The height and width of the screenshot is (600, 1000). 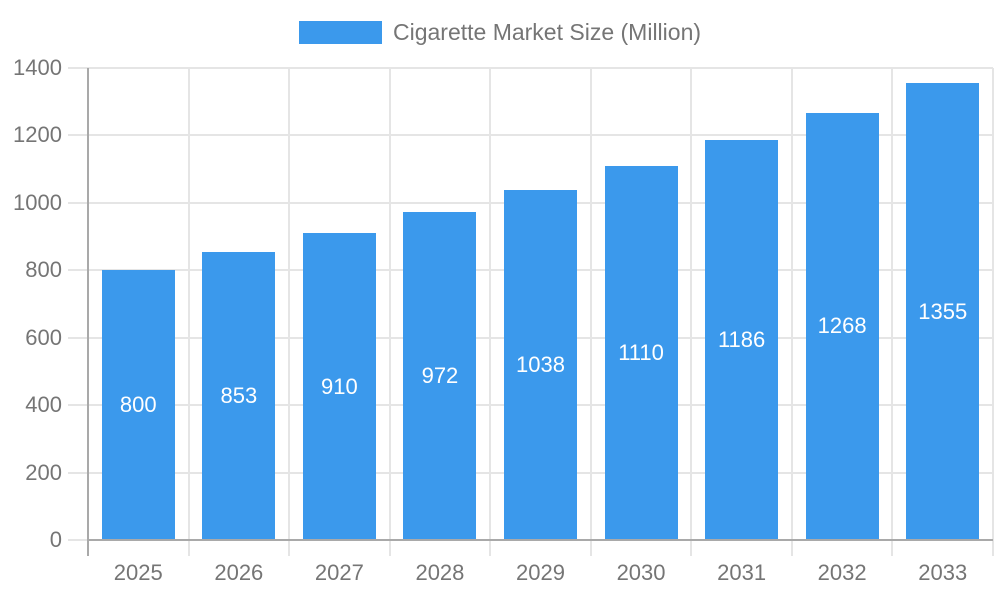 I want to click on bar-value-label: 1186, so click(x=741, y=340).